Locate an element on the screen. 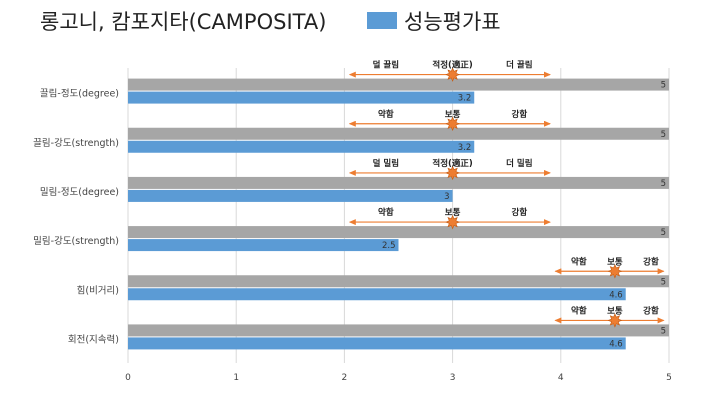 Image resolution: width=720 pixels, height=405 pixels. x-tick-label: 2 is located at coordinates (345, 378).